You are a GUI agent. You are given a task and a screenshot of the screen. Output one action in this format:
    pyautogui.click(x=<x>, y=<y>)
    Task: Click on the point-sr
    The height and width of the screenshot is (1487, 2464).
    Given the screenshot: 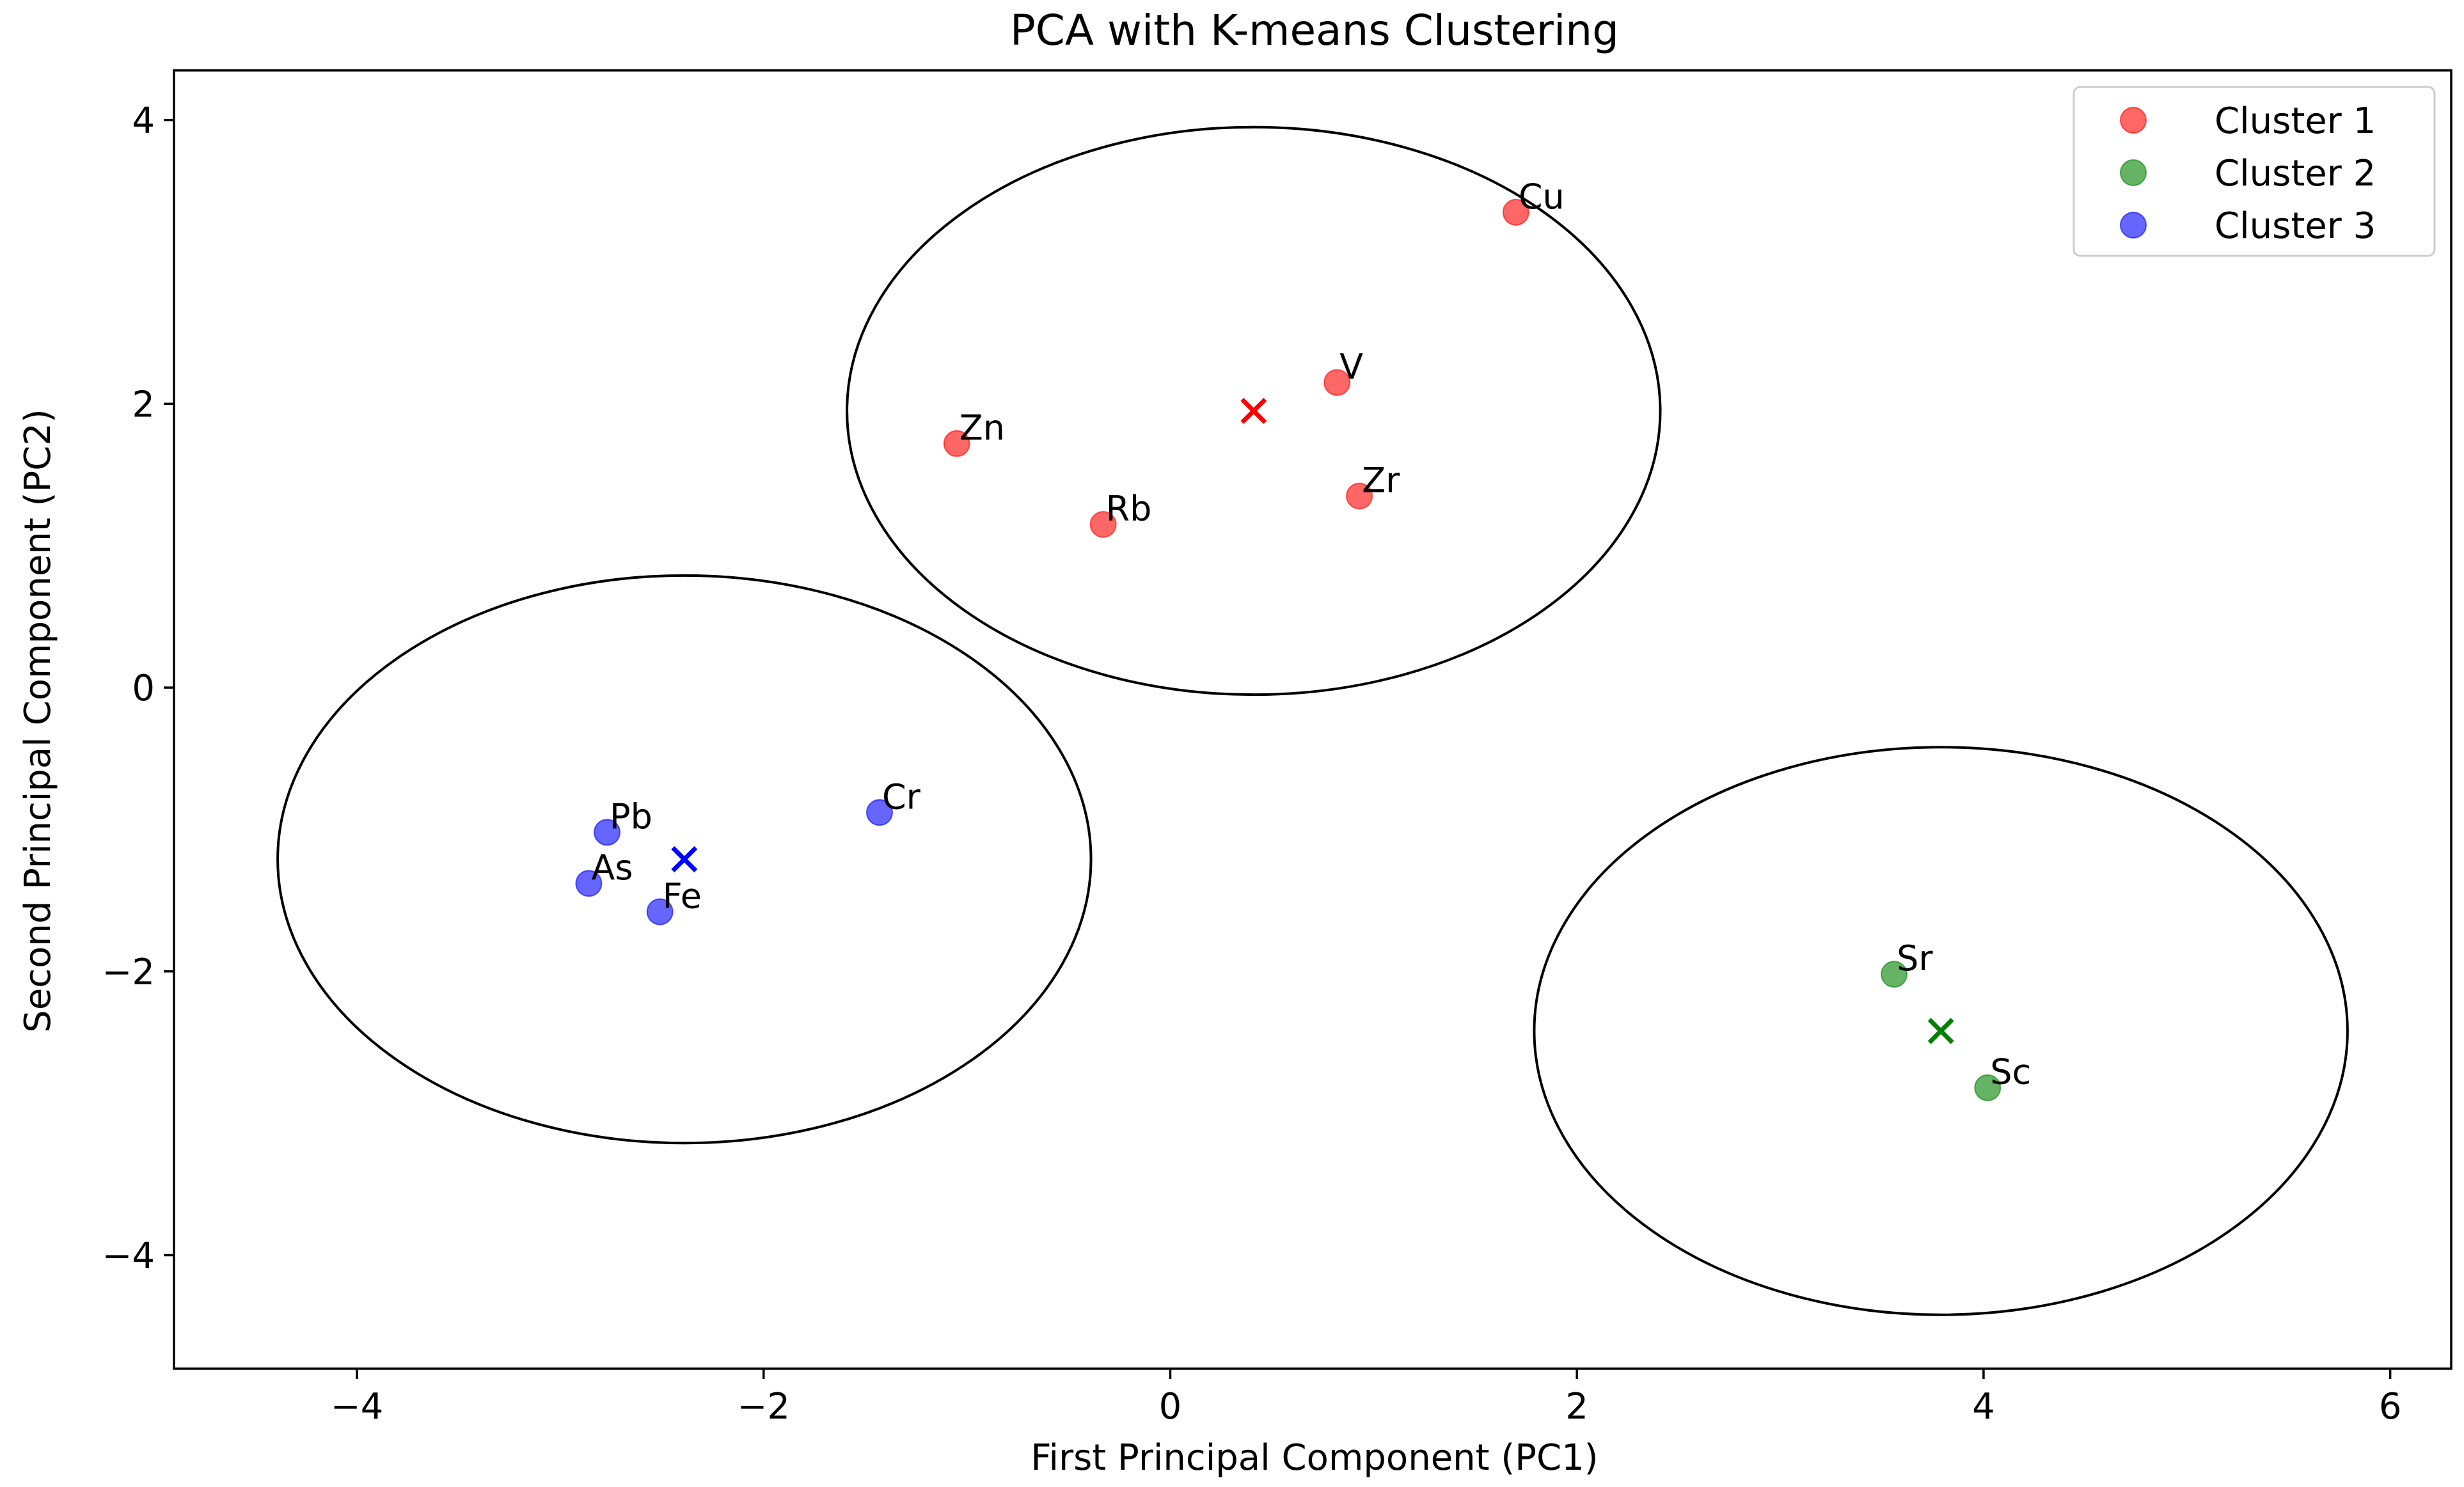 What is the action you would take?
    pyautogui.click(x=1894, y=974)
    